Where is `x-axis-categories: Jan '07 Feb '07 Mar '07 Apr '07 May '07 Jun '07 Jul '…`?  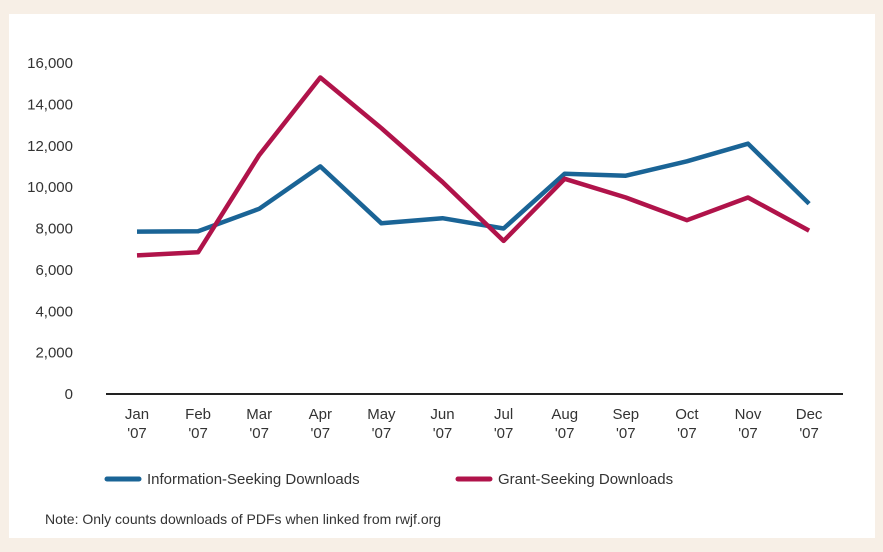 x-axis-categories: Jan '07 Feb '07 Mar '07 Apr '07 May '07 Jun '07 Jul '… is located at coordinates (474, 424).